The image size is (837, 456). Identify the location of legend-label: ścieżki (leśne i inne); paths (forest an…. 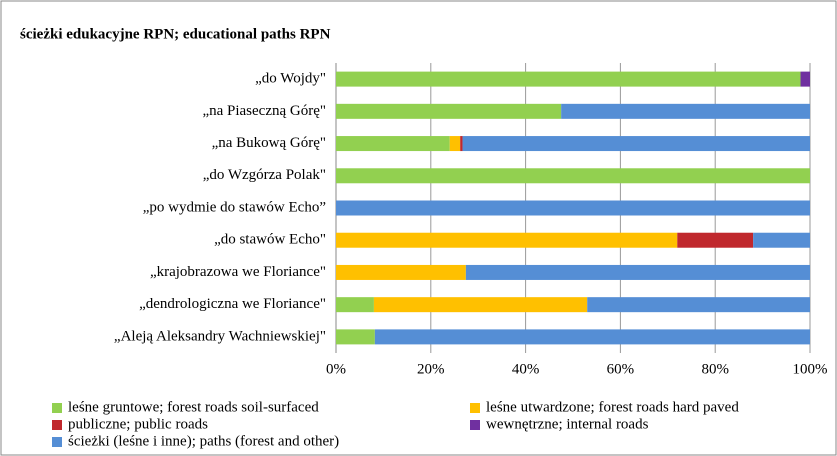
(203, 441).